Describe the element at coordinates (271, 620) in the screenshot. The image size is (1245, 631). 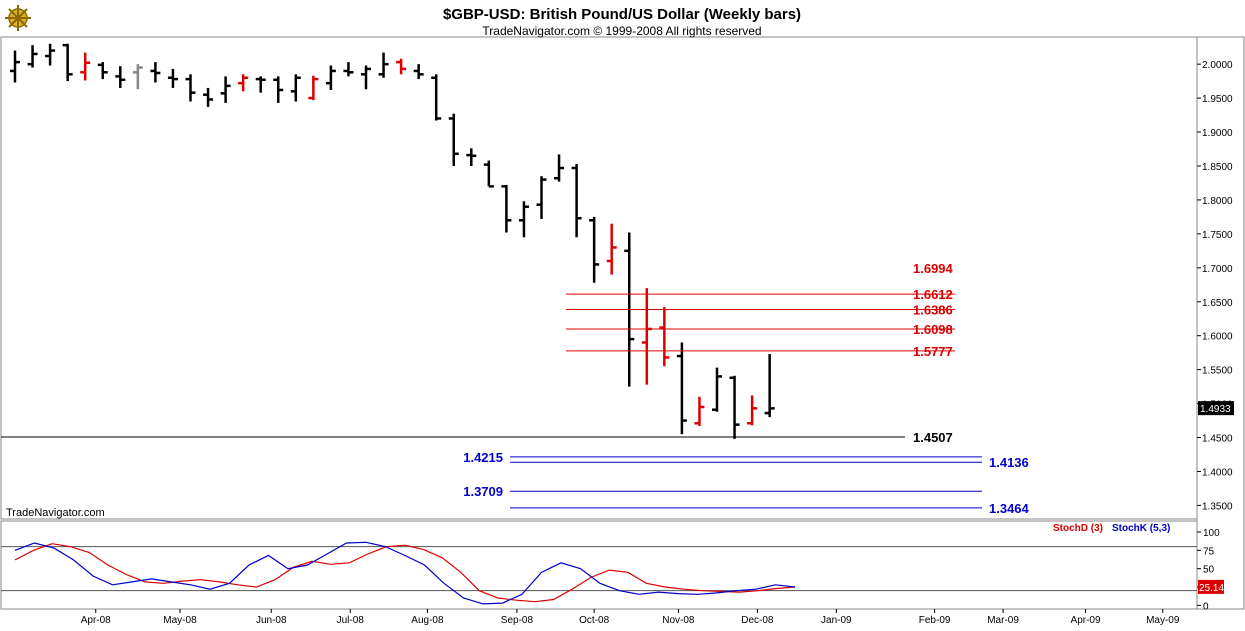
I see `x-tick-label: Jun-08` at that location.